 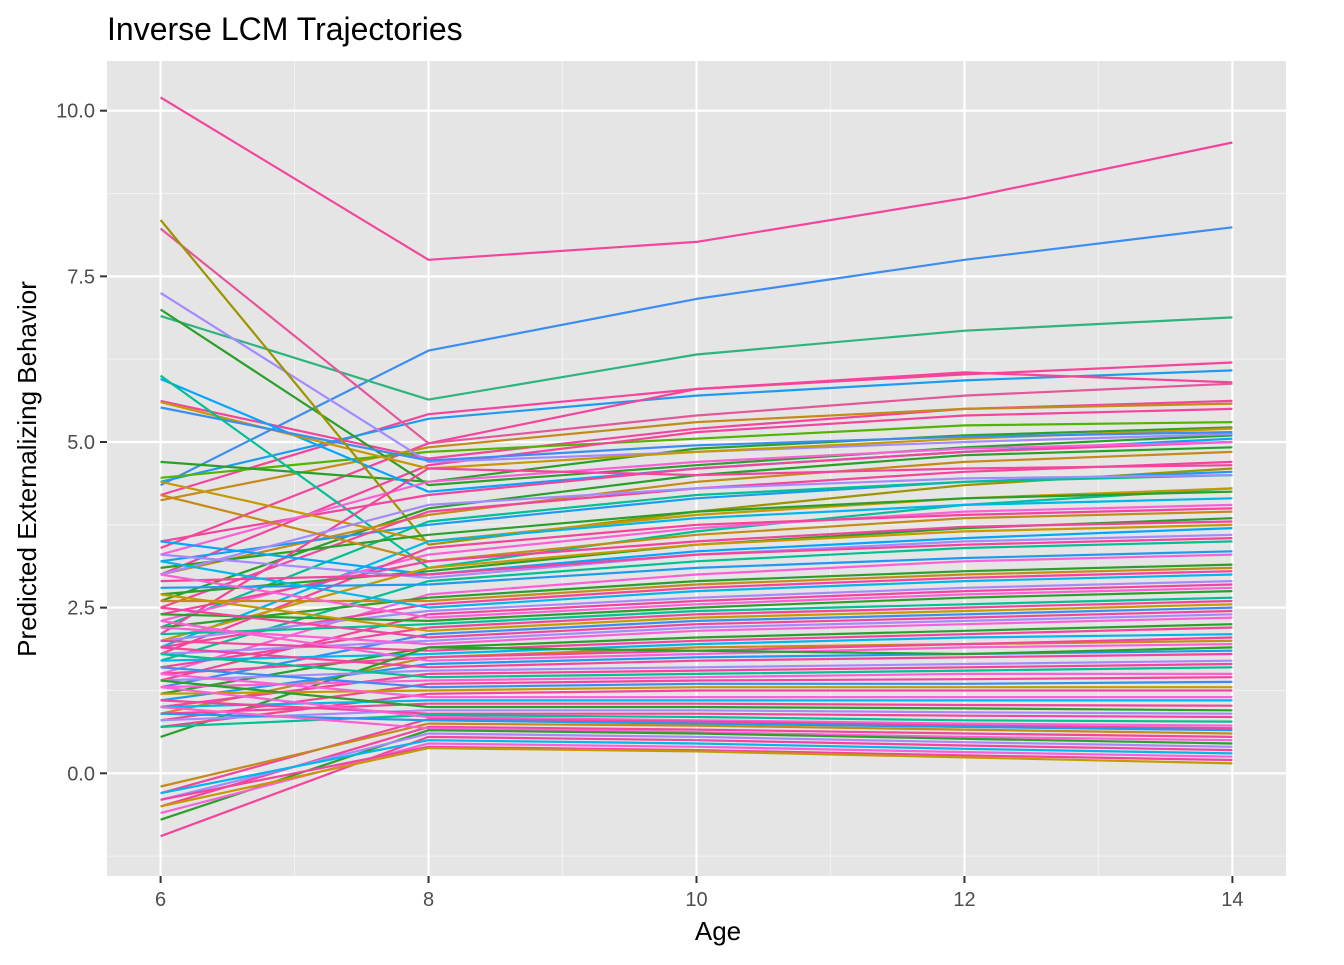 I want to click on x-tick-label: 14, so click(x=1232, y=900).